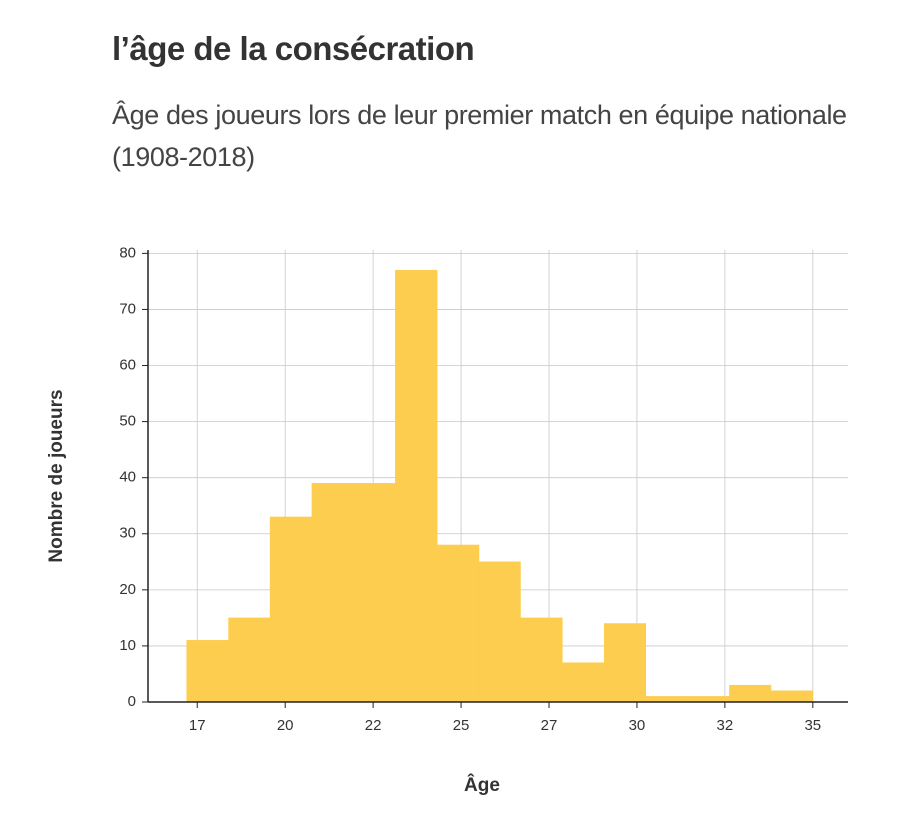 This screenshot has height=815, width=906. What do you see at coordinates (812, 725) in the screenshot?
I see `x-tick-label: 35` at bounding box center [812, 725].